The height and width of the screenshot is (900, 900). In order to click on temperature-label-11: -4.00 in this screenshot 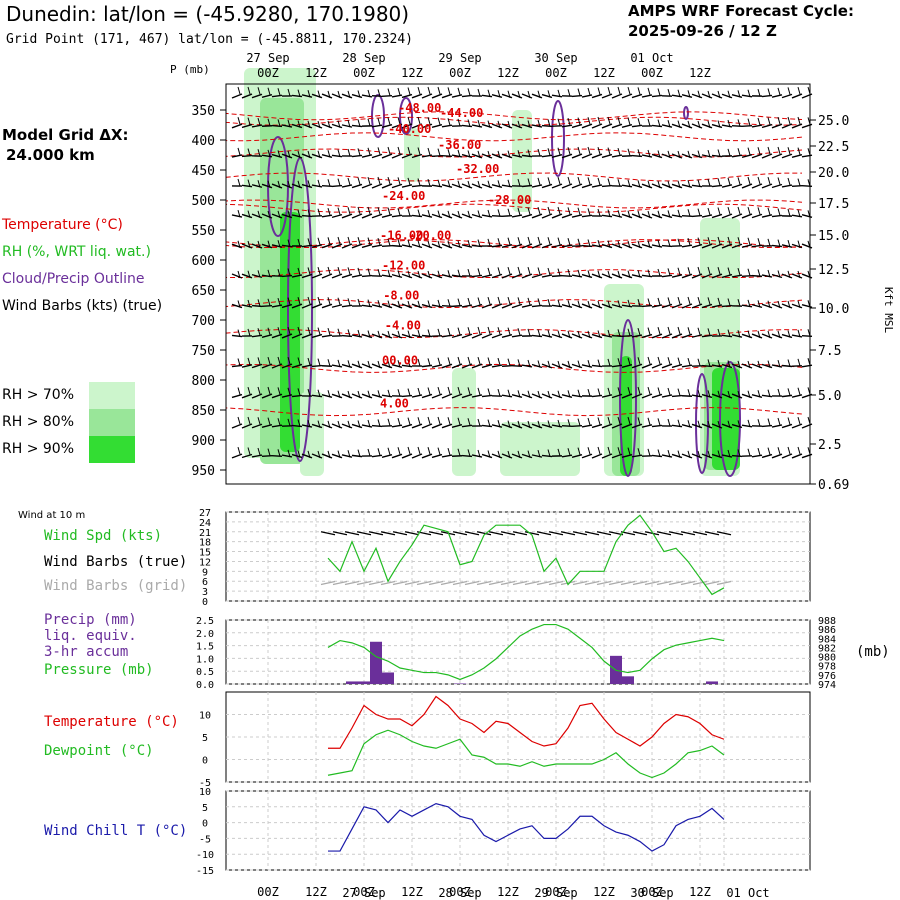, I will do `click(403, 326)`.